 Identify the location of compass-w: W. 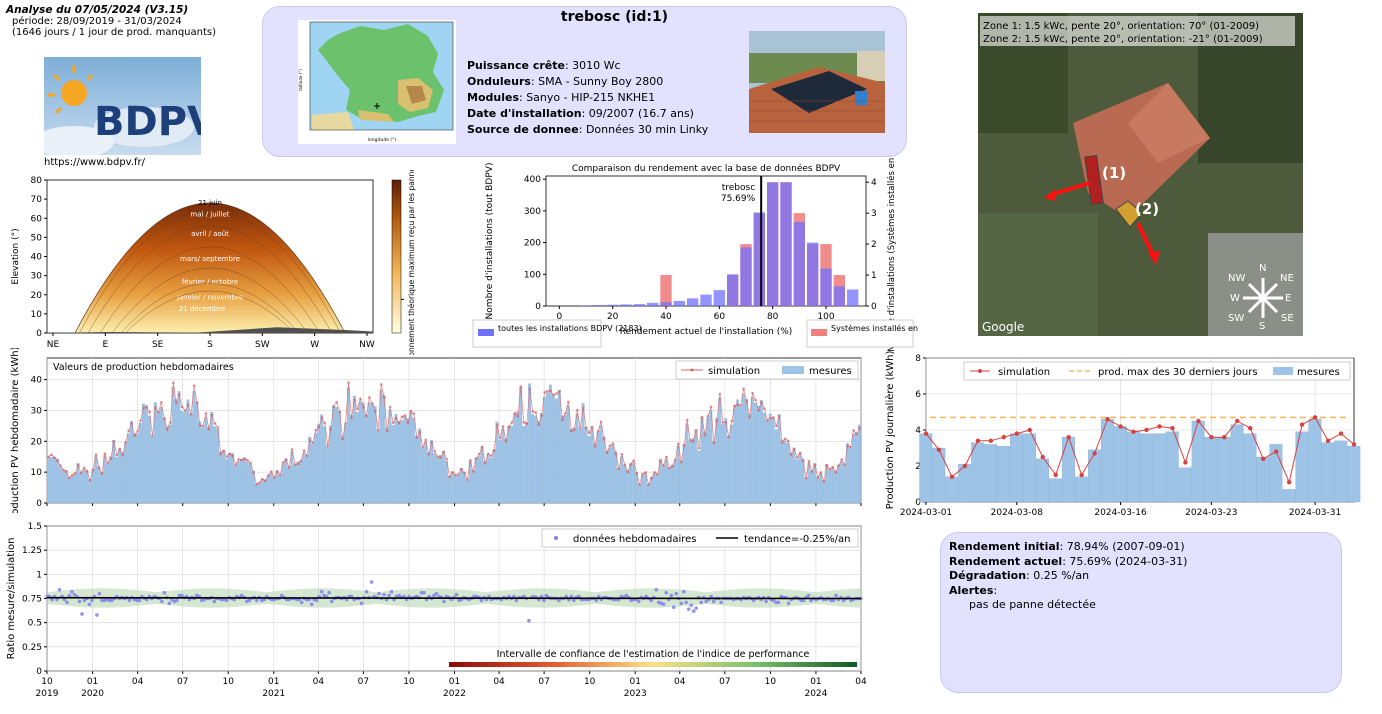
(1235, 298).